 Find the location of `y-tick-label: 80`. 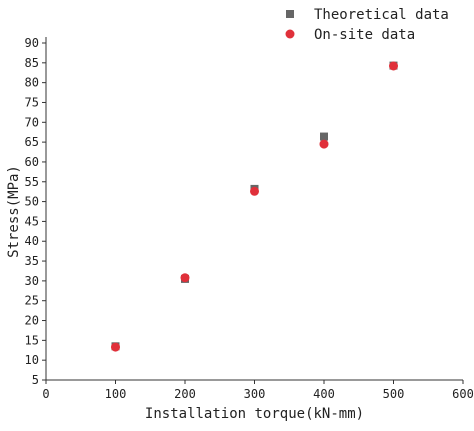

y-tick-label: 80 is located at coordinates (32, 83).